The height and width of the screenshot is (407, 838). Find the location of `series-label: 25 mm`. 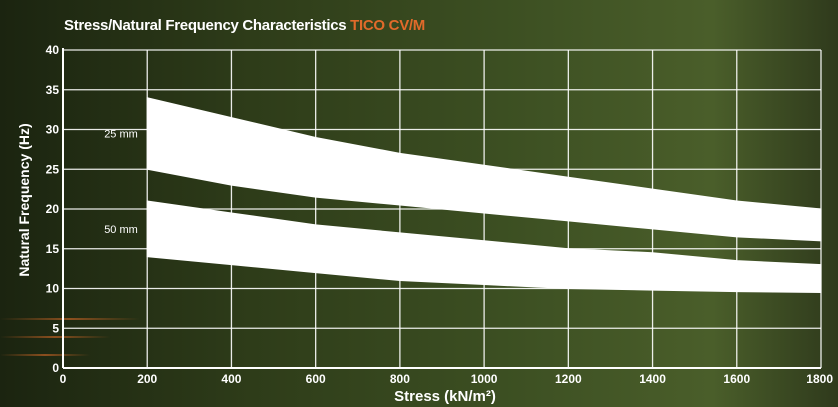

series-label: 25 mm is located at coordinates (121, 134).